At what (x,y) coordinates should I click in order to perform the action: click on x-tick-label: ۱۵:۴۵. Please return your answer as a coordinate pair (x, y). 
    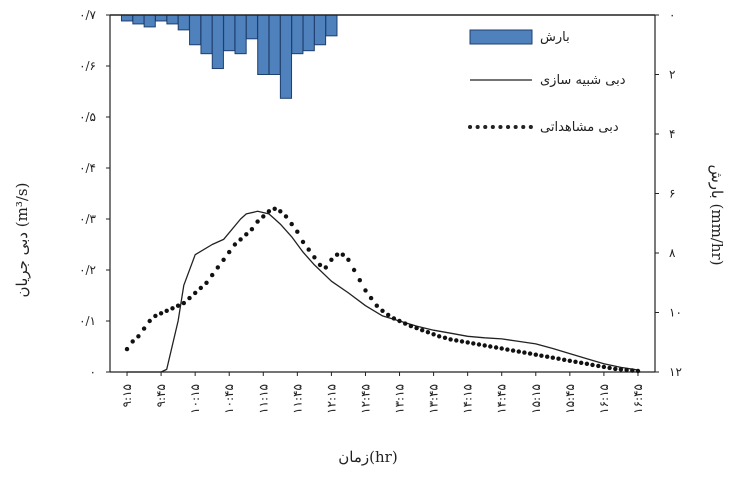
    Looking at the image, I should click on (570, 399).